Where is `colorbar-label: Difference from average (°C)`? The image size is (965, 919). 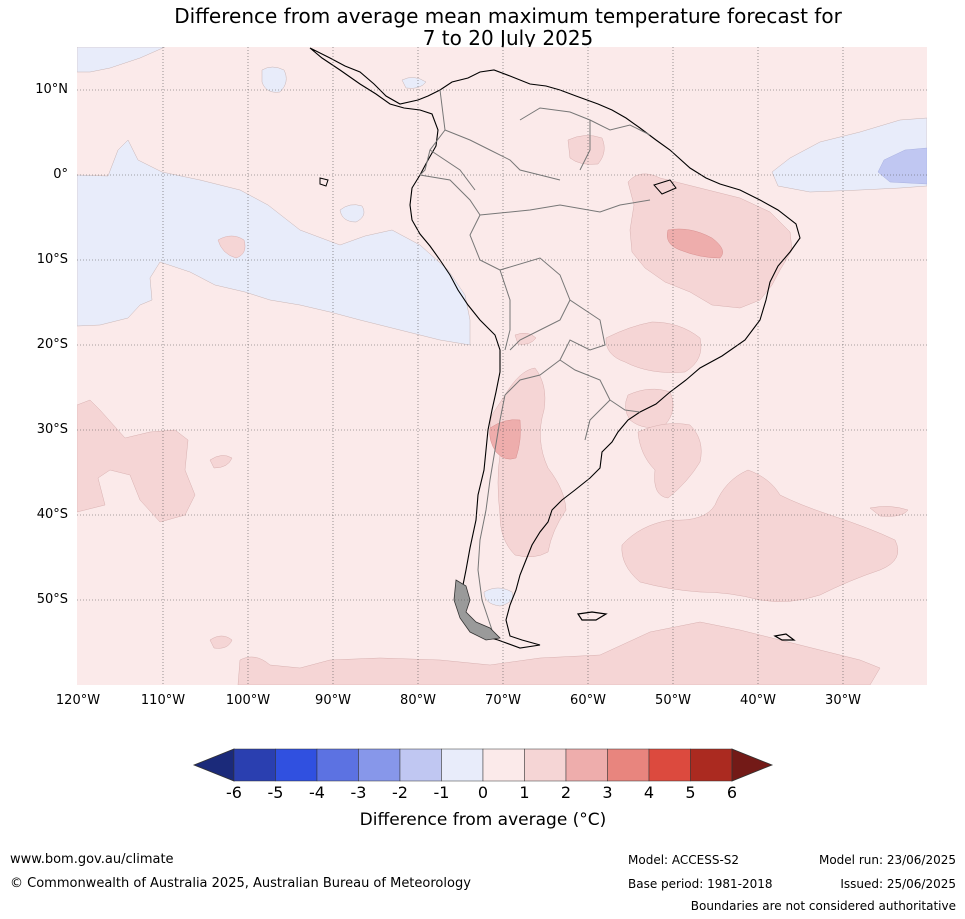
colorbar-label: Difference from average (°C) is located at coordinates (483, 820).